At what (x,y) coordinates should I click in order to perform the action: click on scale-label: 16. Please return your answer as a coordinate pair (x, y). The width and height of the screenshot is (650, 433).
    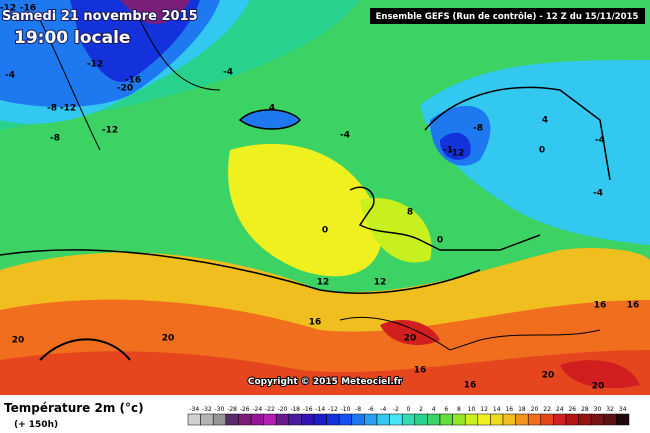
    Looking at the image, I should click on (509, 409).